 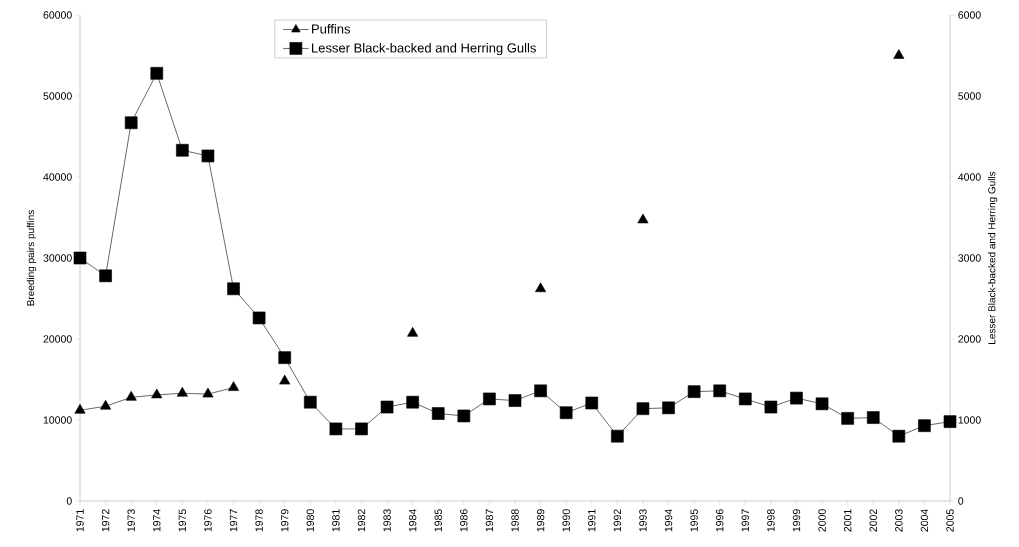 What do you see at coordinates (694, 520) in the screenshot?
I see `x-tick-label: 1995` at bounding box center [694, 520].